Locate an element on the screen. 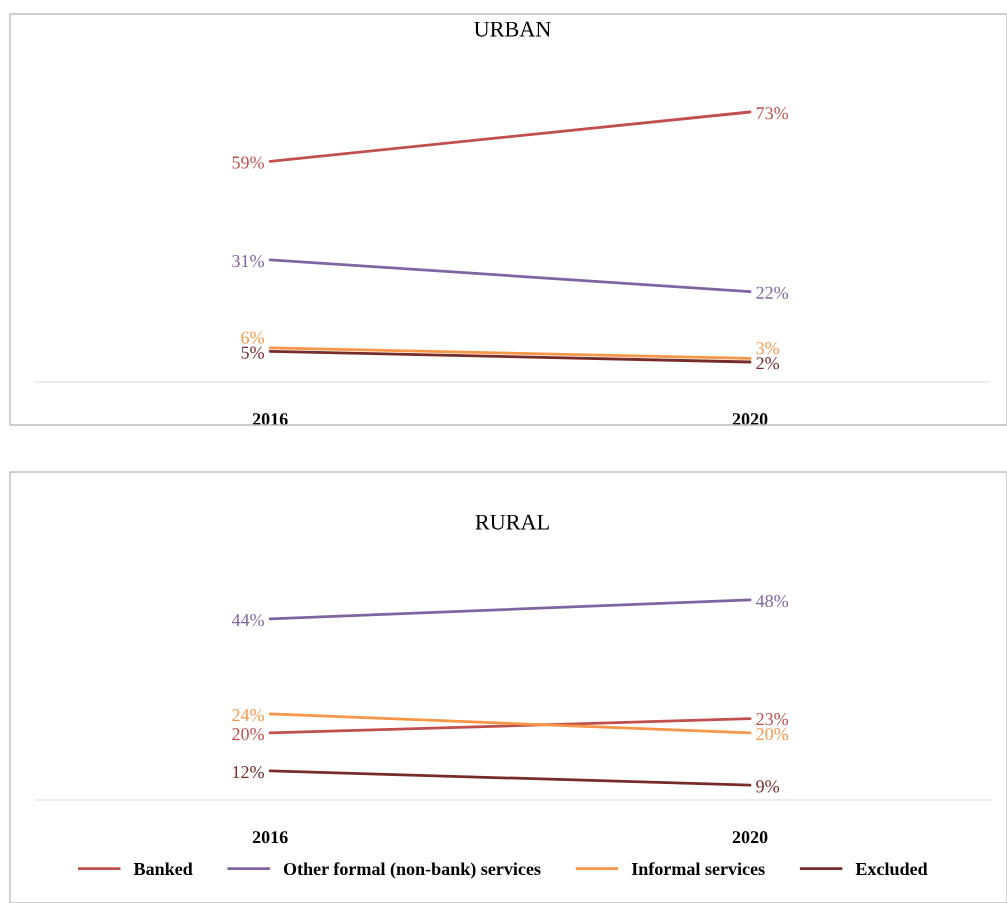  data-label: 59% is located at coordinates (248, 162).